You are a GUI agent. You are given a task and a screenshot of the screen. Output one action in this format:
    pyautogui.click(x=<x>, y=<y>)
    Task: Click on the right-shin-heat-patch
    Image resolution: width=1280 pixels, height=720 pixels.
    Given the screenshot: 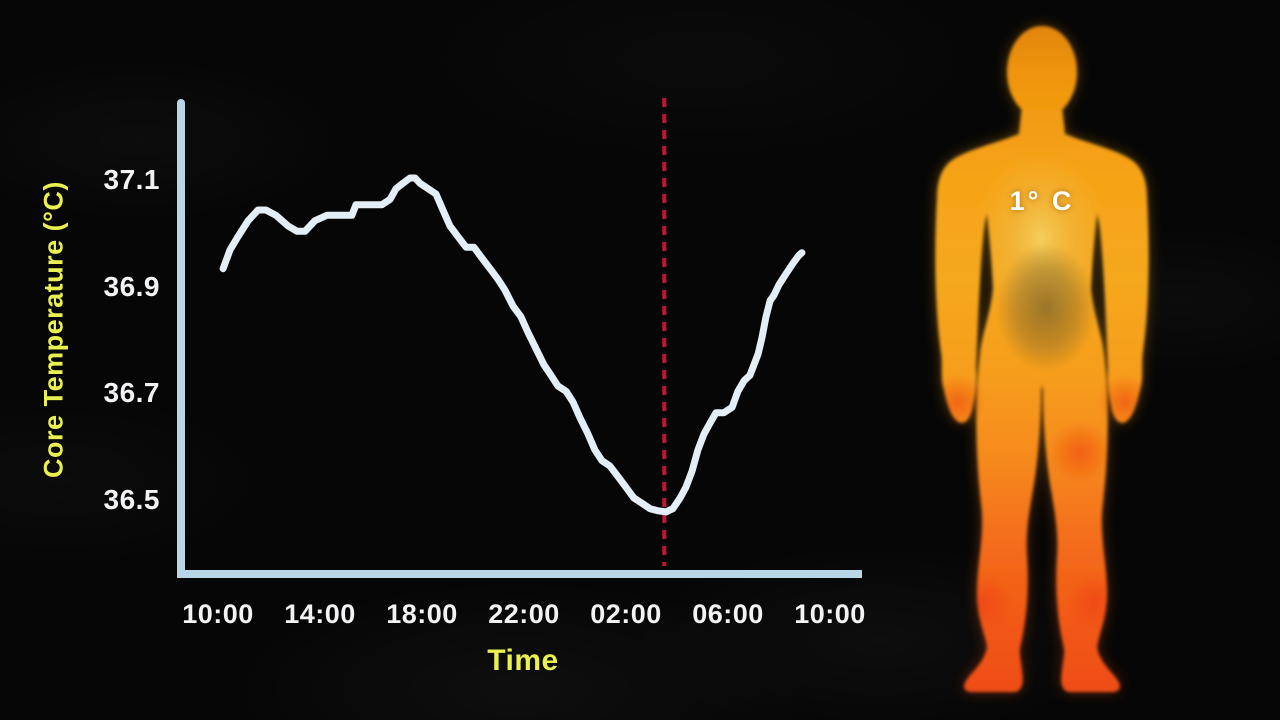 What is the action you would take?
    pyautogui.click(x=1095, y=602)
    